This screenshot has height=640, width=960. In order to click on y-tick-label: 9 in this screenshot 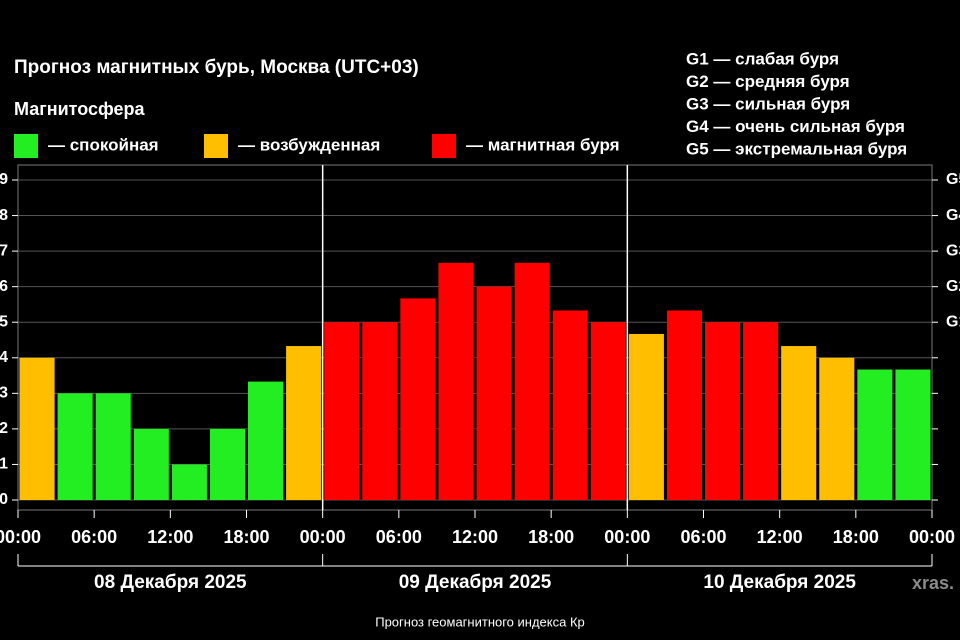, I will do `click(4, 179)`.